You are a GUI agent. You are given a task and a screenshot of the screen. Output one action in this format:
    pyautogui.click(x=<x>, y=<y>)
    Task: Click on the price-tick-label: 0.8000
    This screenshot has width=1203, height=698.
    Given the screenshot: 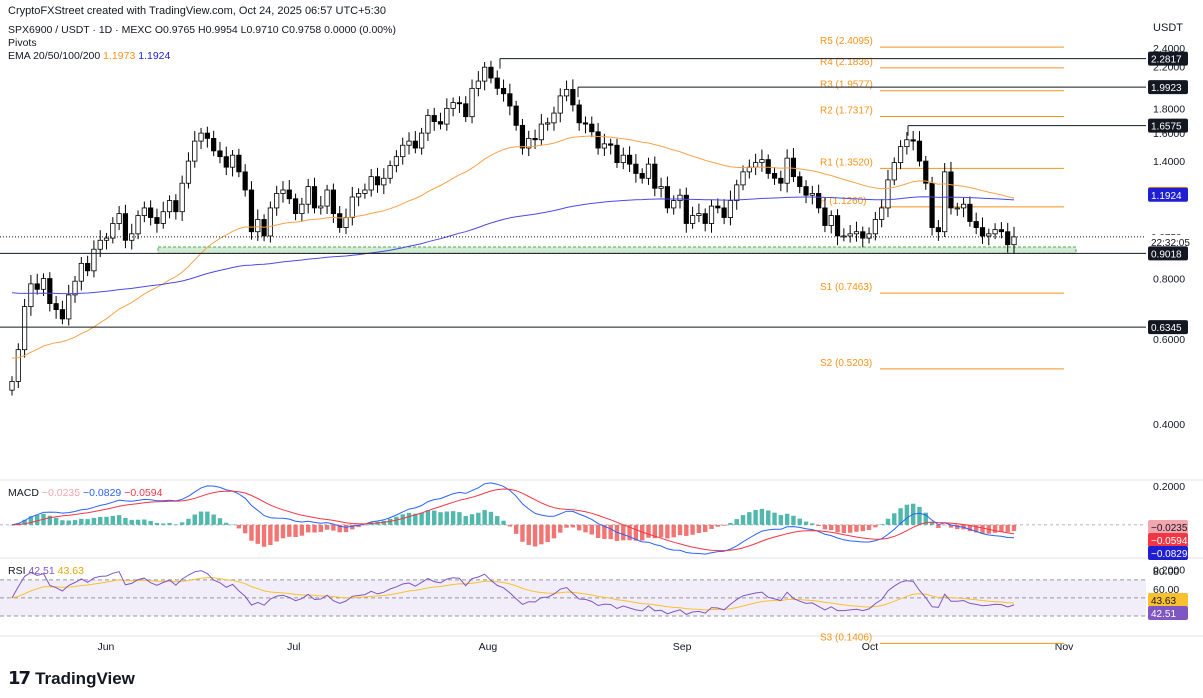 What is the action you would take?
    pyautogui.click(x=1169, y=280)
    